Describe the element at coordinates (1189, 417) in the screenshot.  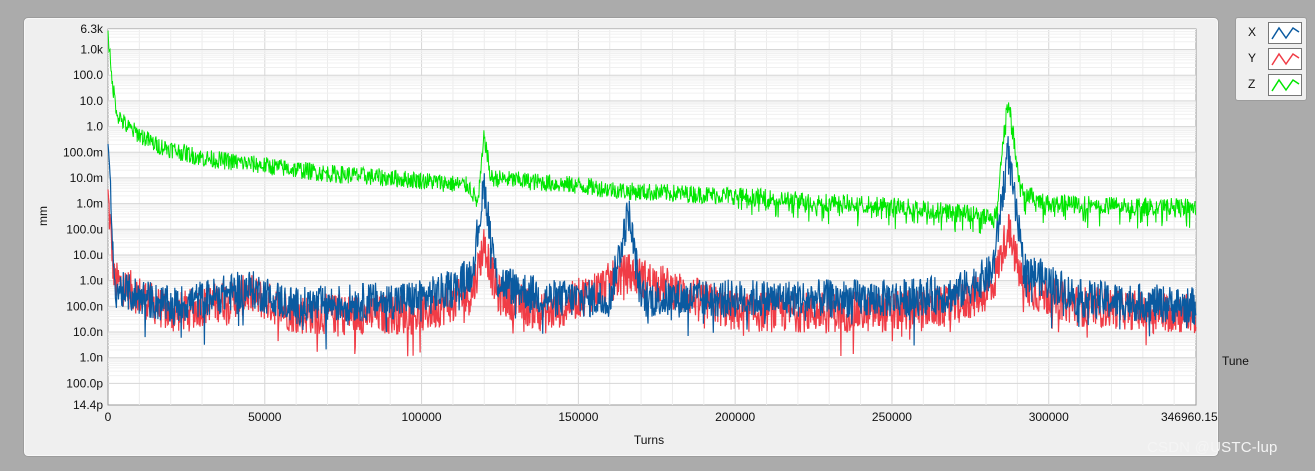
I see `x-tick-label: 346960.1517` at that location.